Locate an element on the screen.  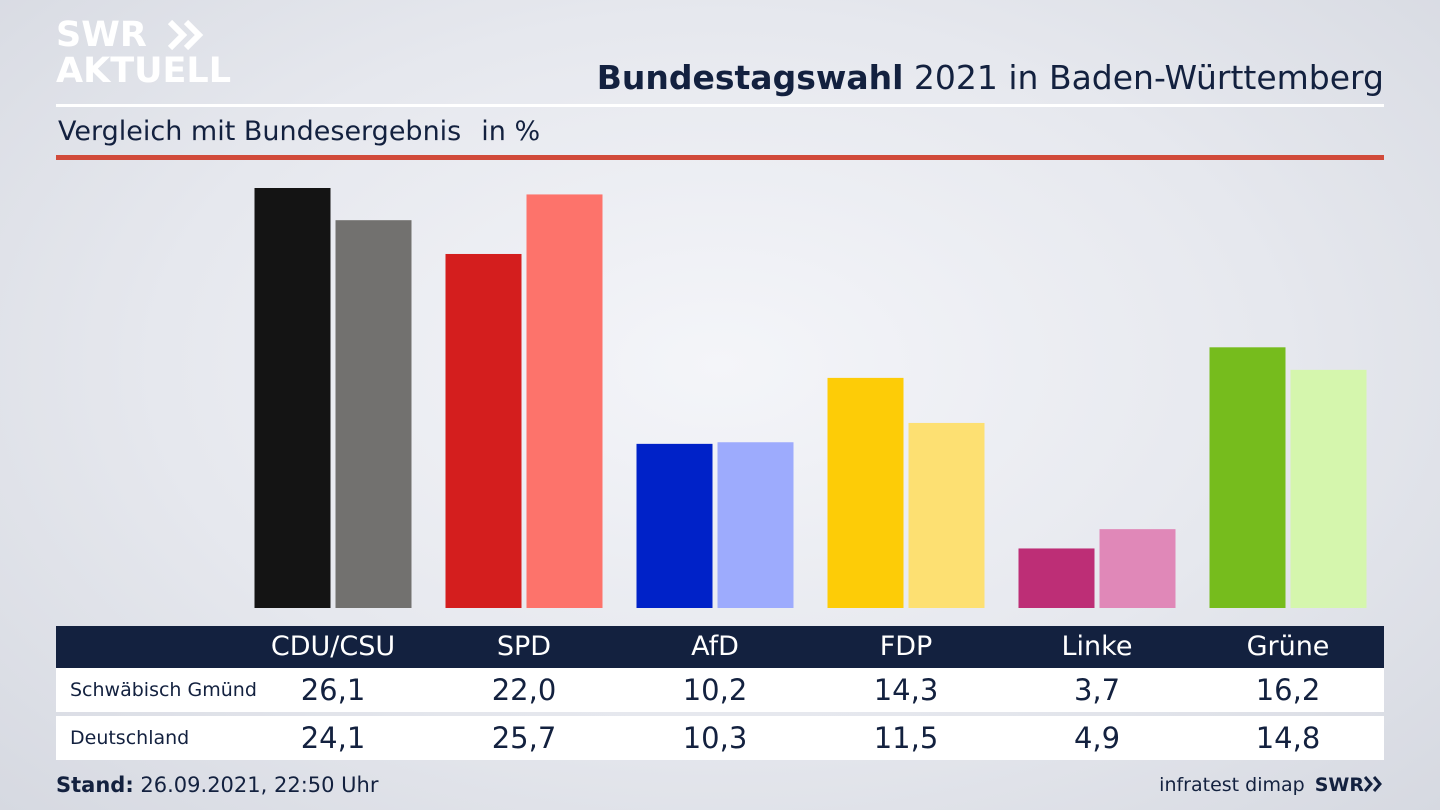
bar-national-gr-ne is located at coordinates (1328, 488).